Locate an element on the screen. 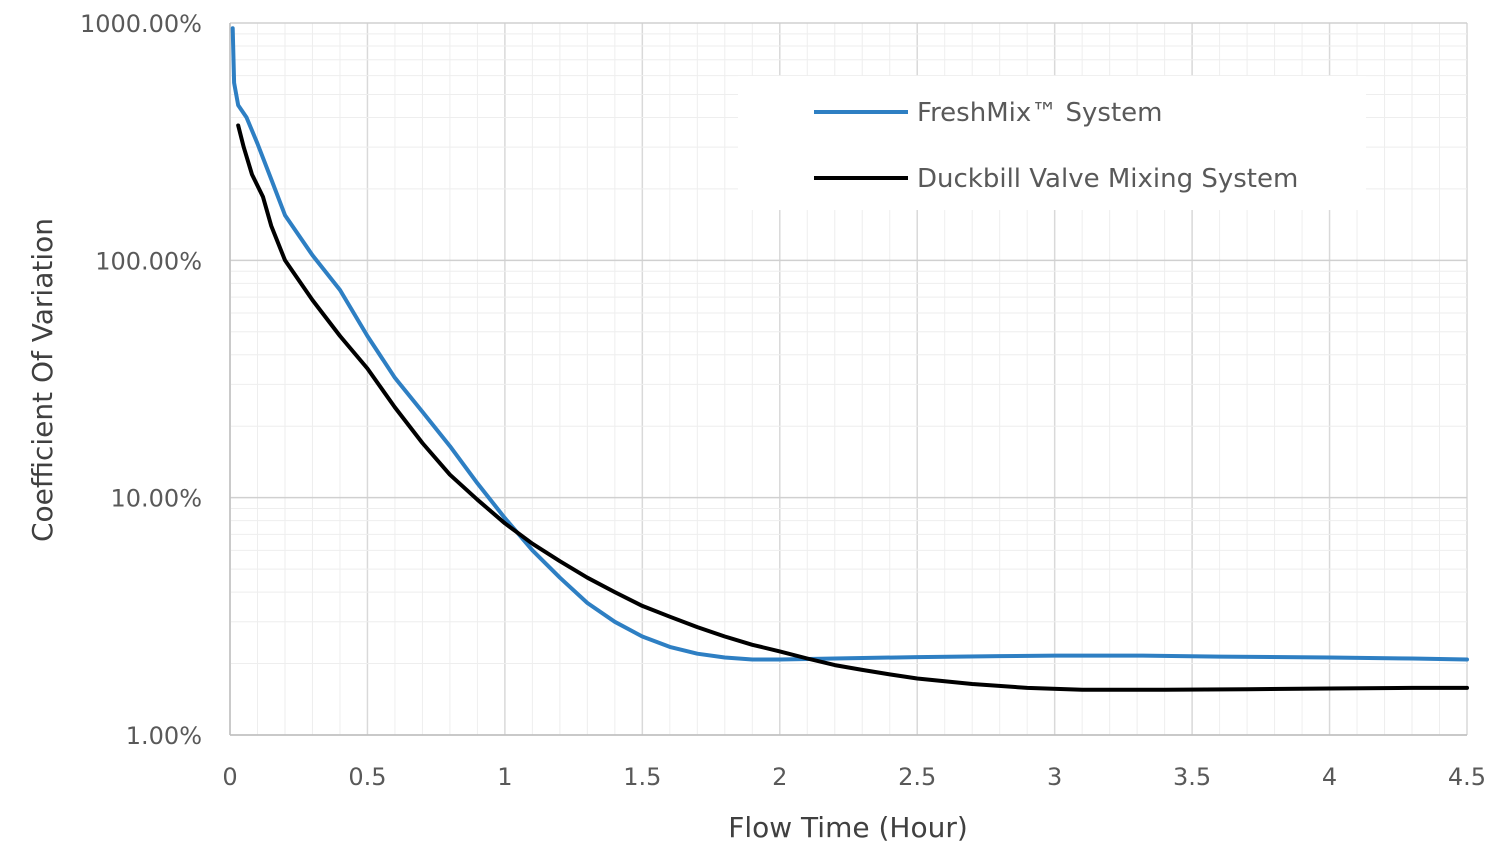 The height and width of the screenshot is (847, 1512). legend-background is located at coordinates (1052, 143).